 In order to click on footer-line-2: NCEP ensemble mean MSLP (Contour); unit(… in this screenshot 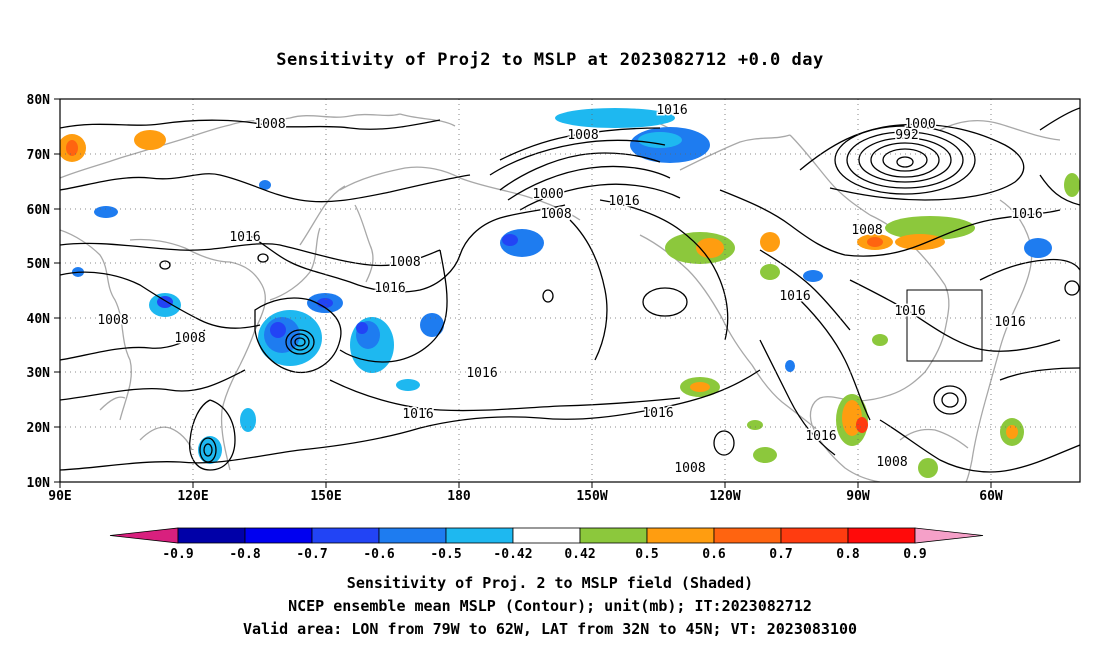, I will do `click(550, 606)`.